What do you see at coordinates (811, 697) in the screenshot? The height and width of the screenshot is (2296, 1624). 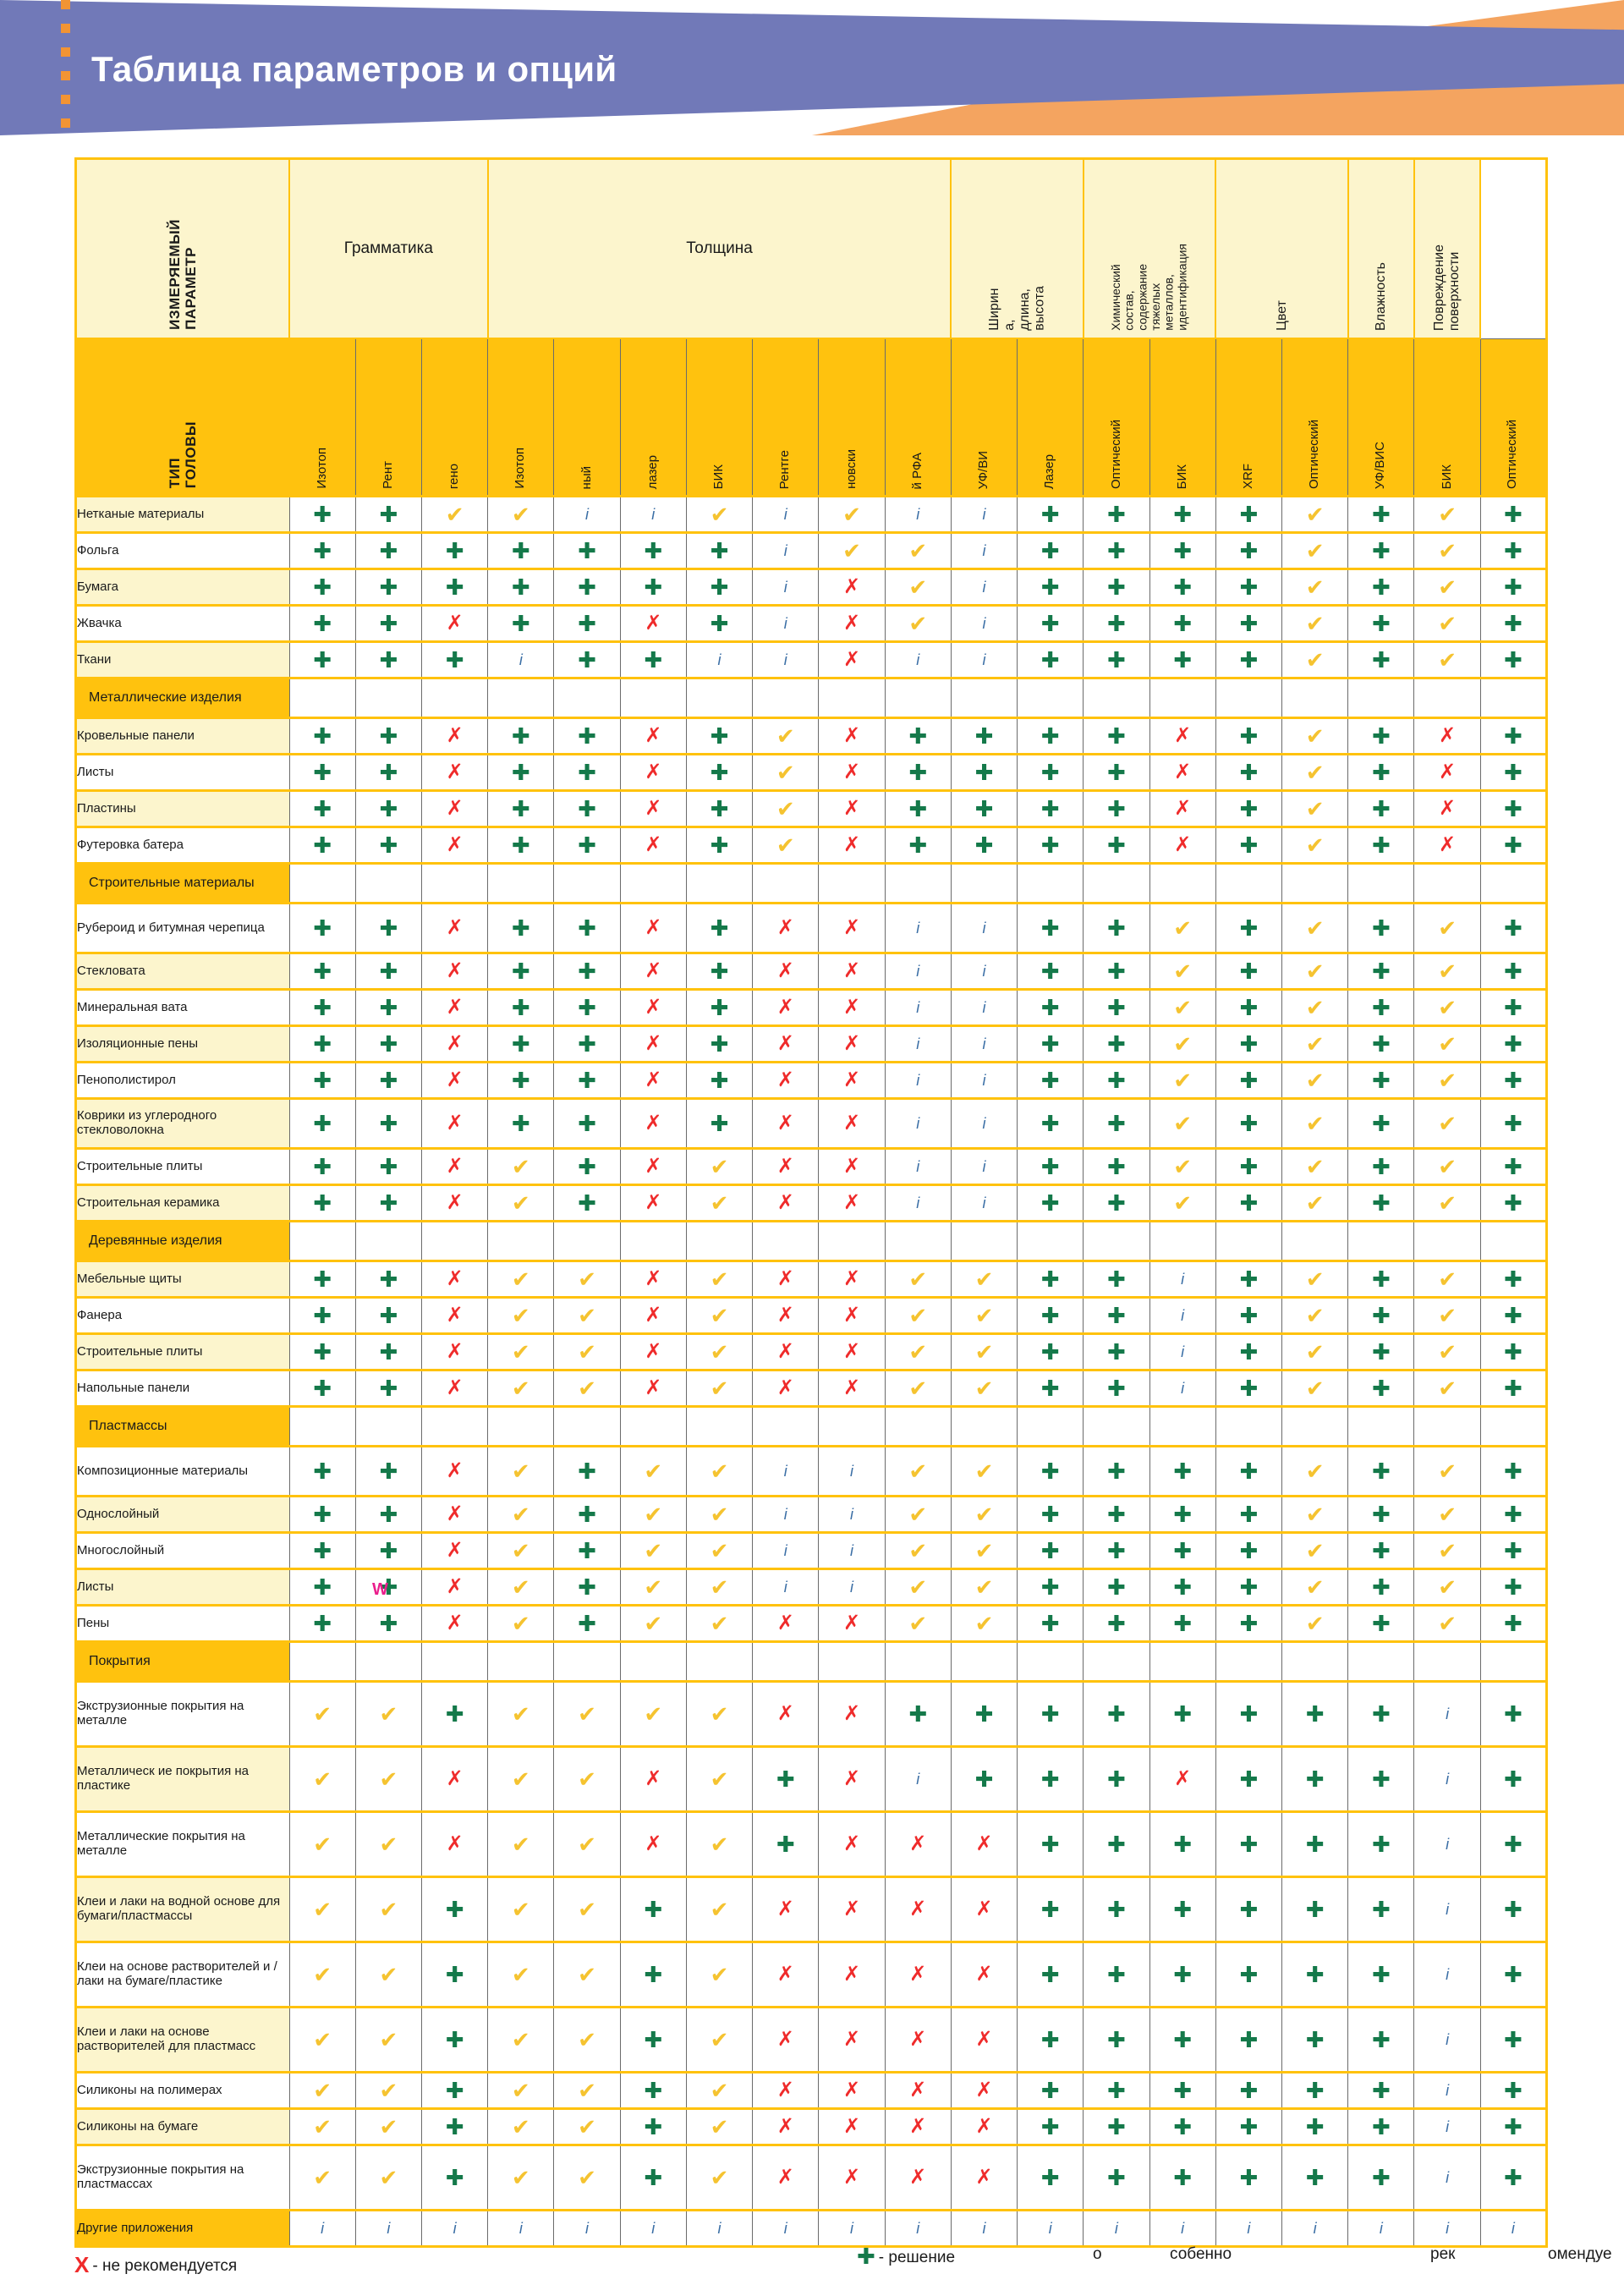 I see `table-section-row: Металлические изделия` at bounding box center [811, 697].